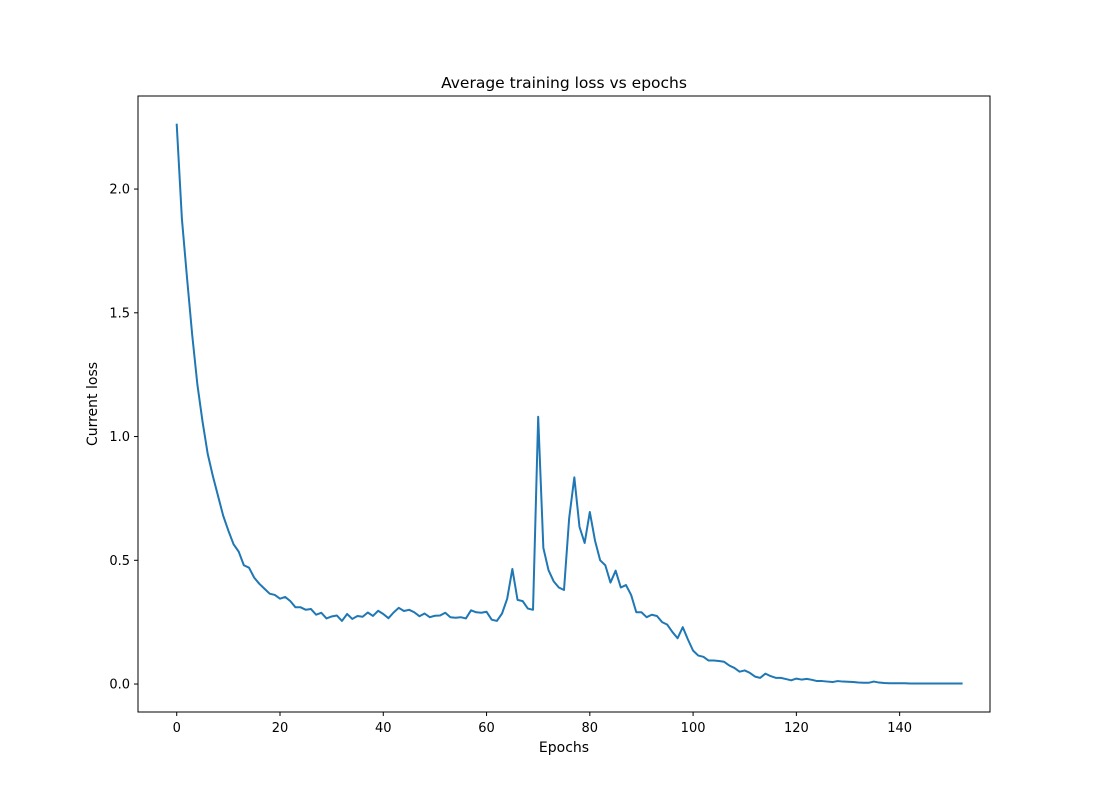  Describe the element at coordinates (119, 561) in the screenshot. I see `y-tick-label: 0.5` at that location.